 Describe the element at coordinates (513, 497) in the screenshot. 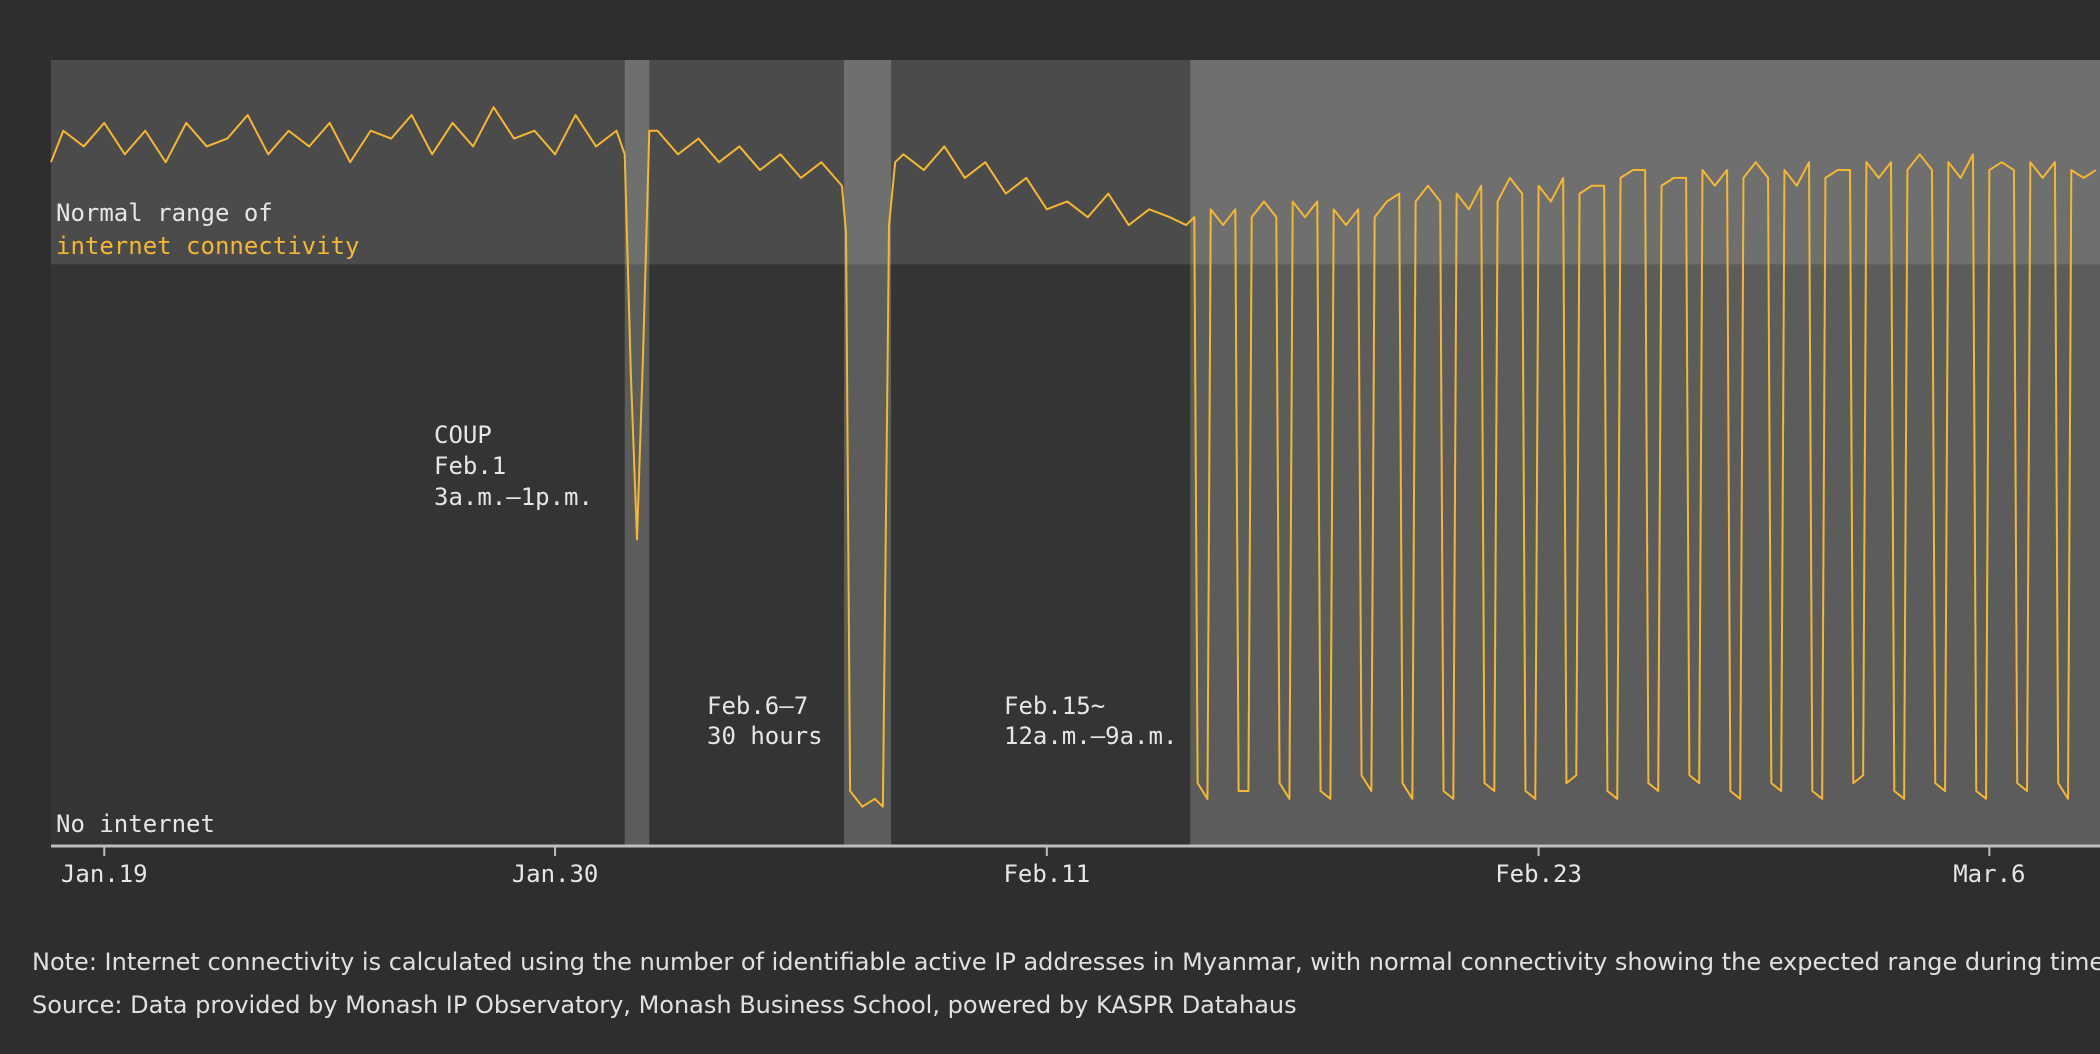

I see `annotation: 3a.m.–1p.m.` at that location.